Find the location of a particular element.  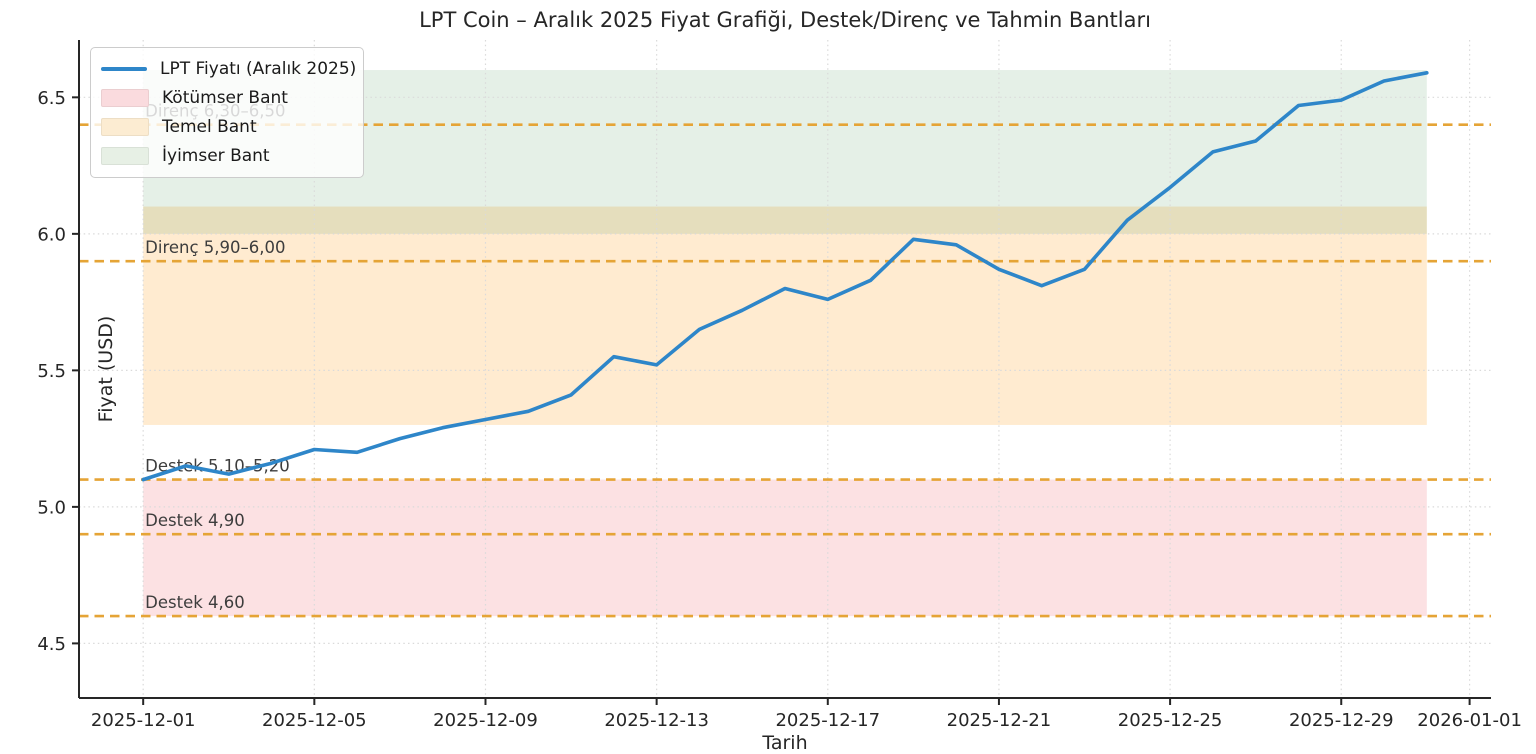

x-axis-label: Tarih is located at coordinates (785, 743).